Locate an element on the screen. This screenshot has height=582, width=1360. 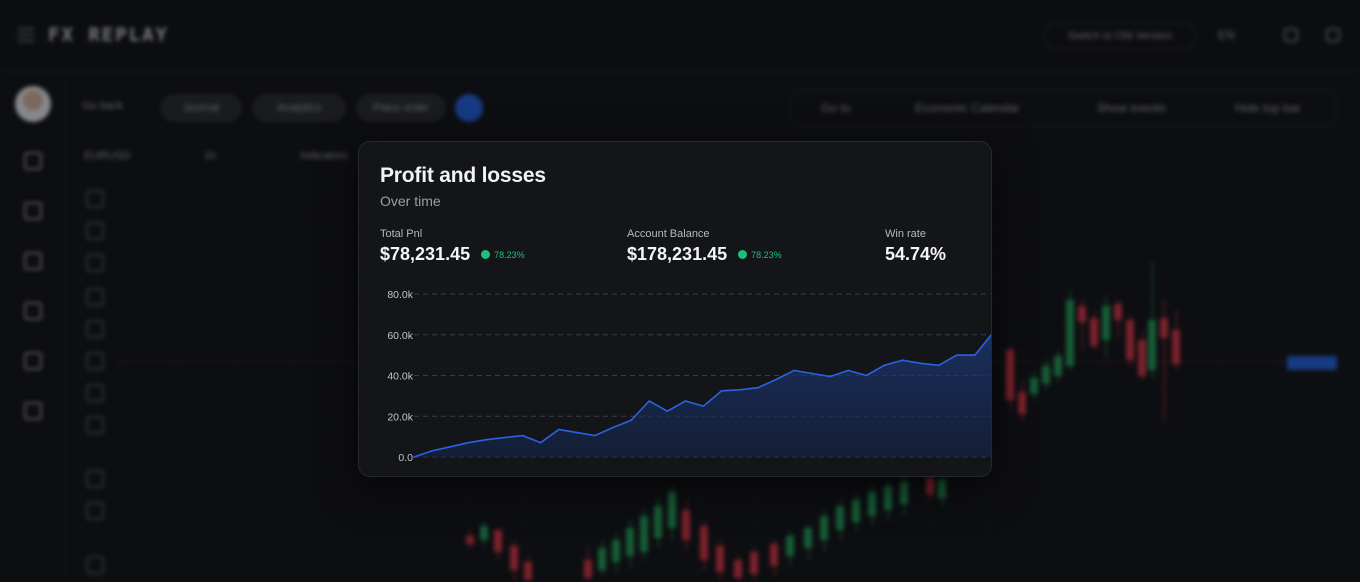
pattern-icon is located at coordinates (95, 361).